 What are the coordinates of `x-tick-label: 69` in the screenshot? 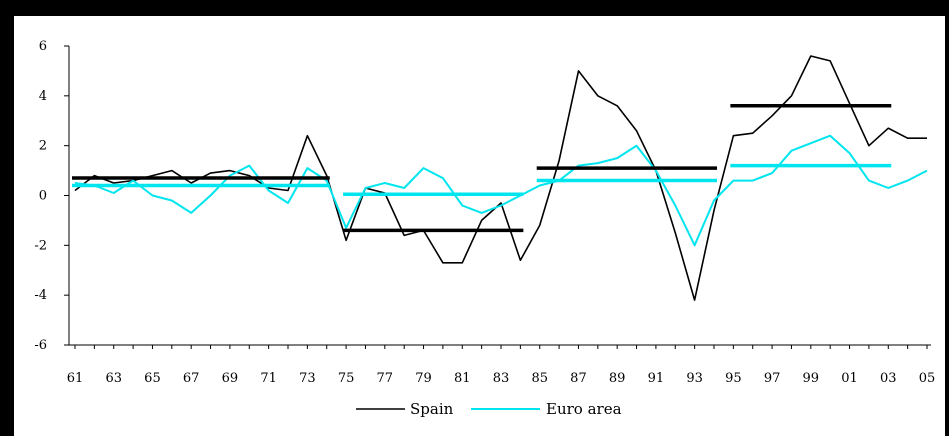 It's located at (230, 378).